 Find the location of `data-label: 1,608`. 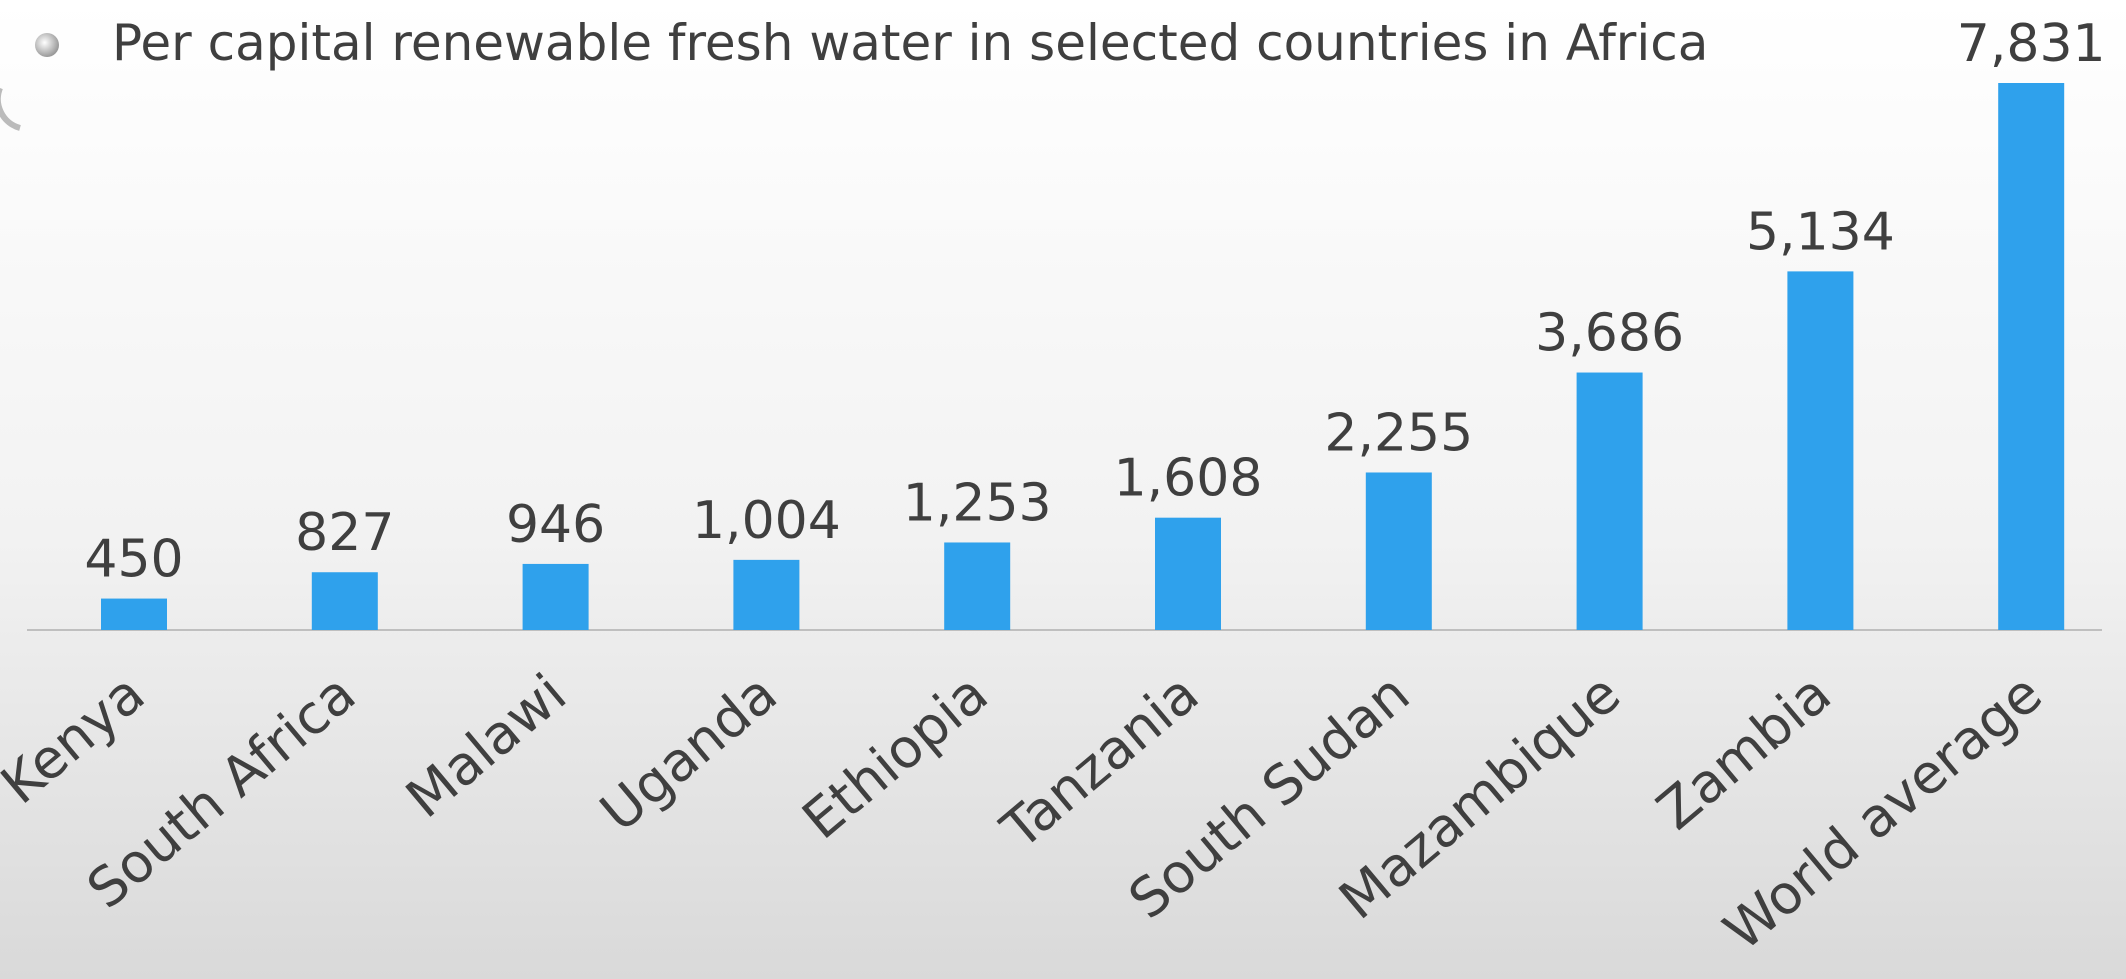

data-label: 1,608 is located at coordinates (1188, 479).